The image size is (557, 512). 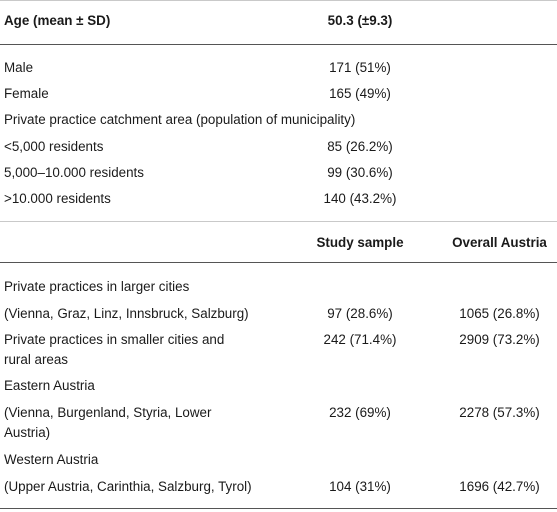 What do you see at coordinates (499, 242) in the screenshot?
I see `overall-austria-header: Overall Austria` at bounding box center [499, 242].